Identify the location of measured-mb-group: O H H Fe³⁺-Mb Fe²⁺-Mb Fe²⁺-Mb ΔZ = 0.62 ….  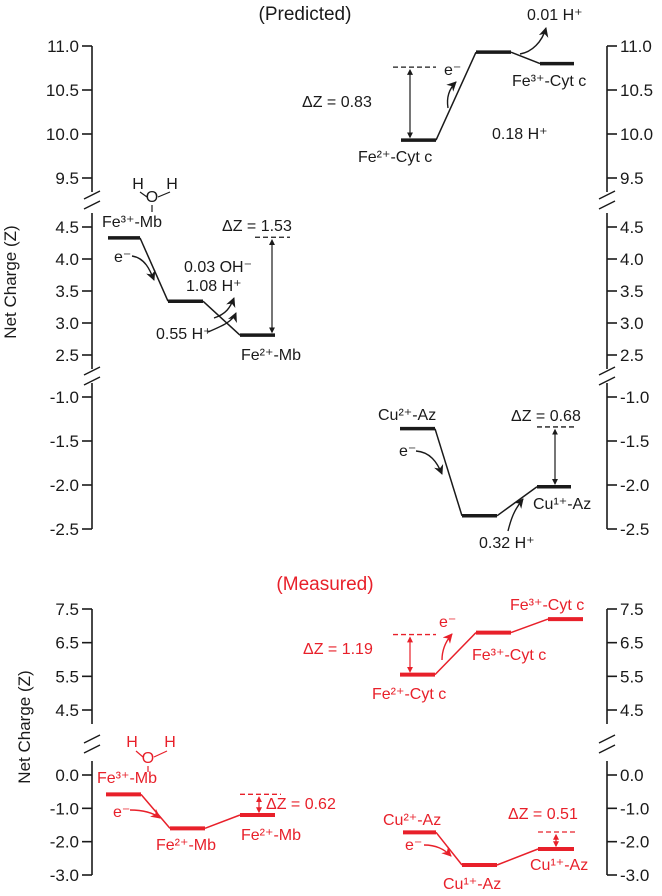
(216, 794).